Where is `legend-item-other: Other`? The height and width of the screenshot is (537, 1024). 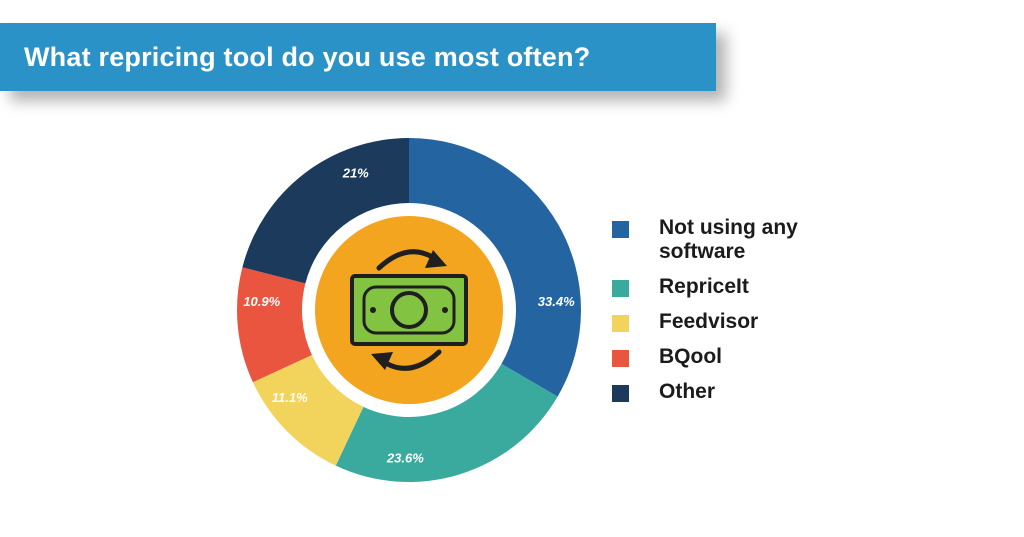 legend-item-other: Other is located at coordinates (725, 392).